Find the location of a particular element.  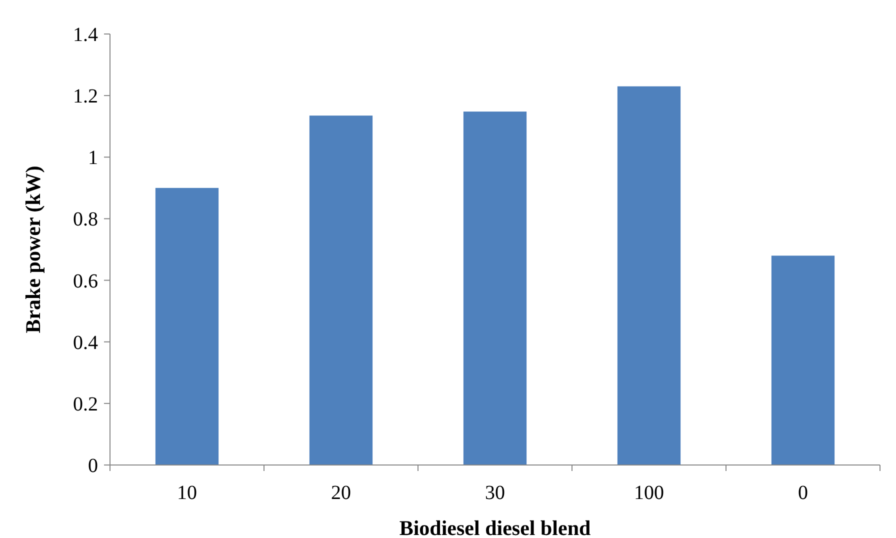

y-tick-label: 1.4 is located at coordinates (85, 35).